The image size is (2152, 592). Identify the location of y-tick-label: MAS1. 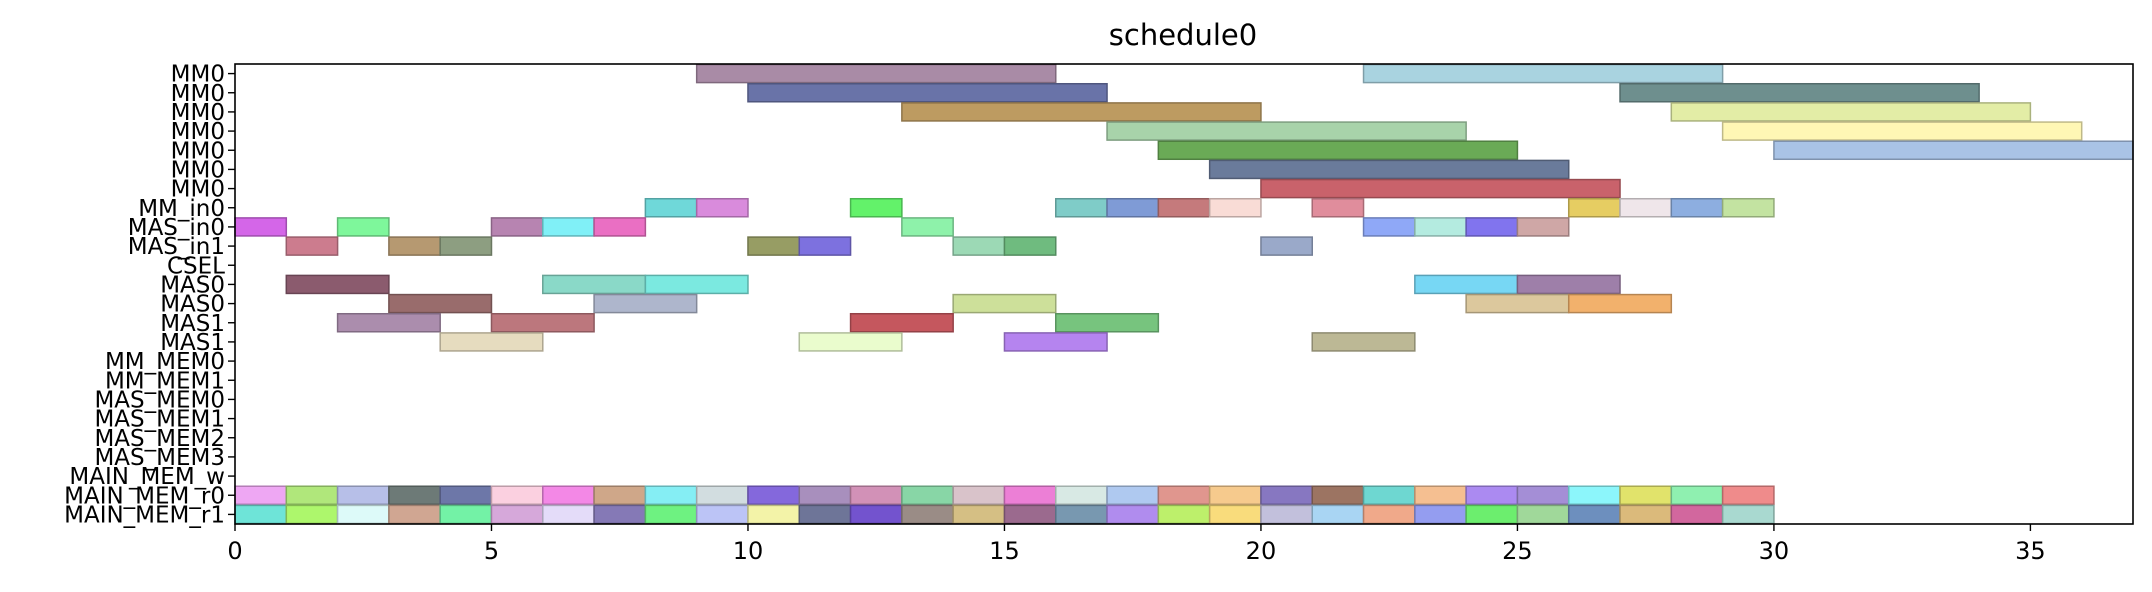
(192, 343).